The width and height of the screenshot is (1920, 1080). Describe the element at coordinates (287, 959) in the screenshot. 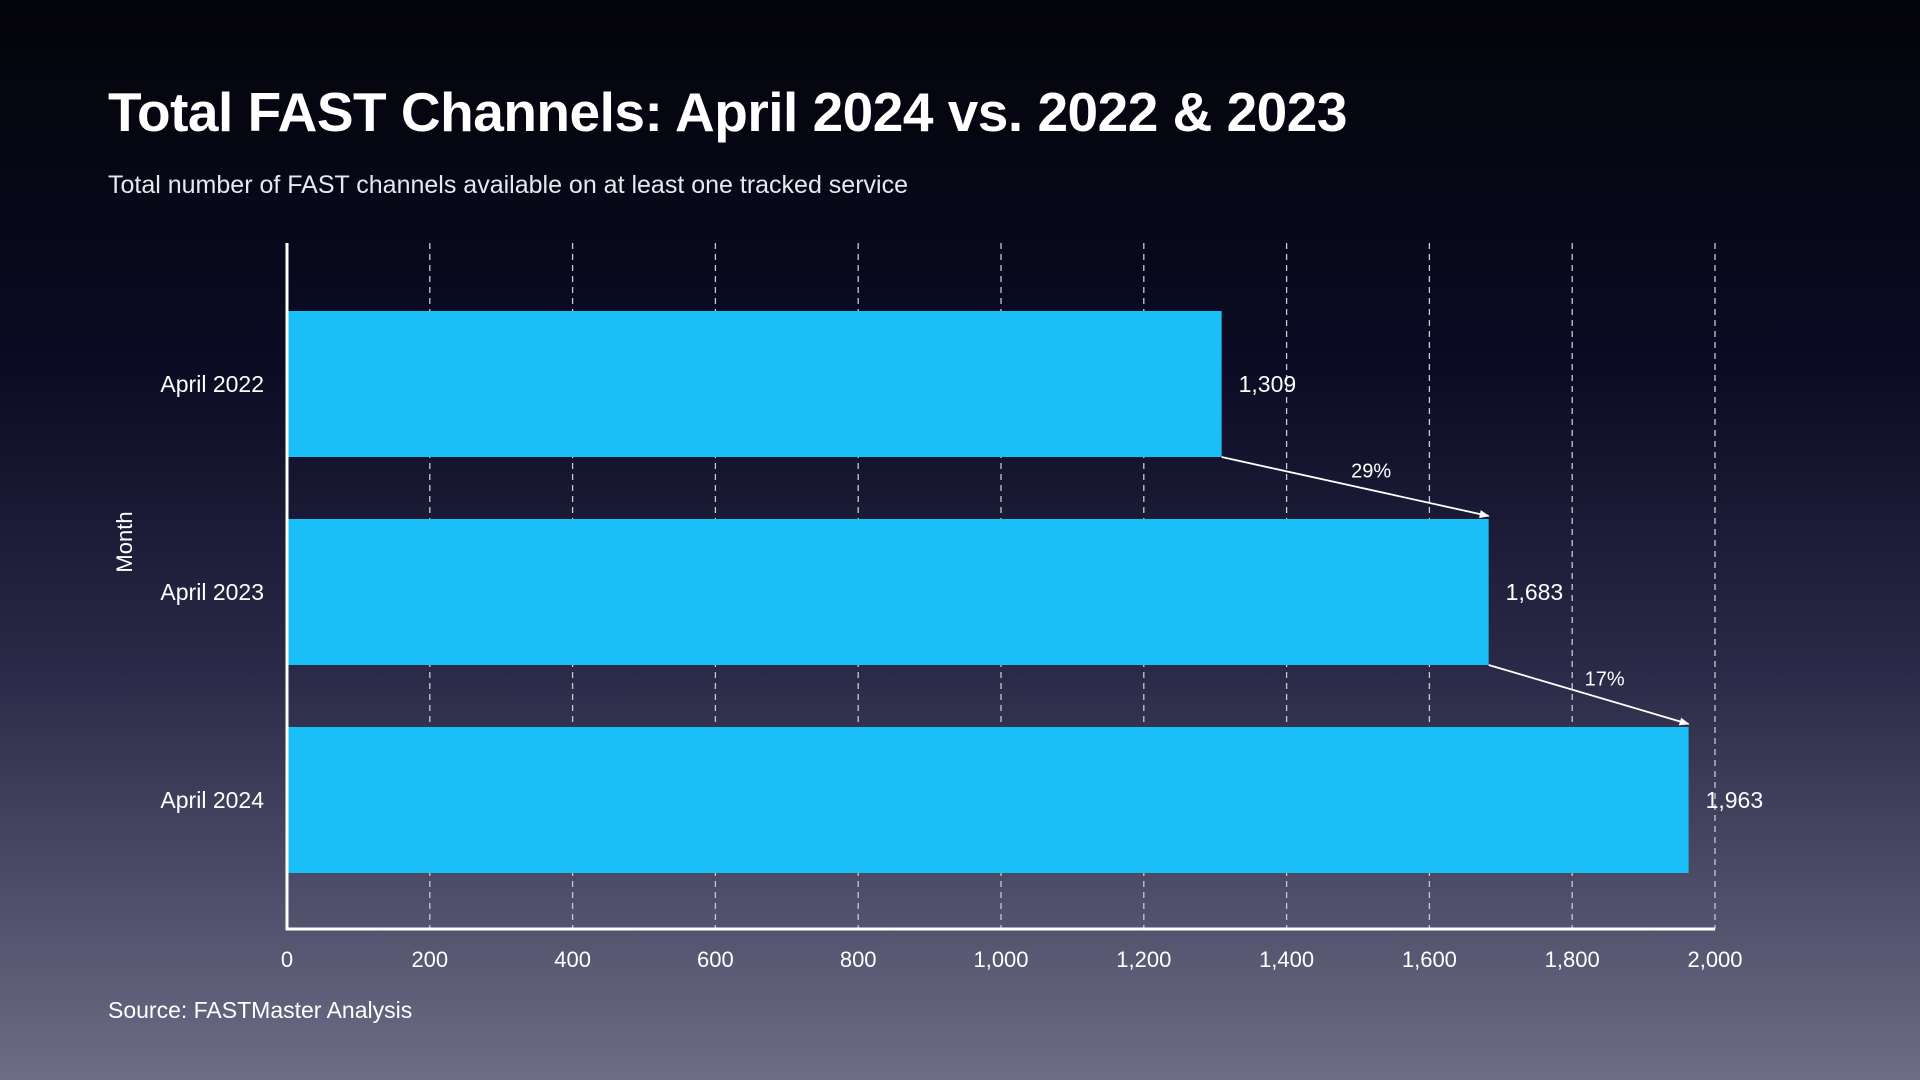

I see `x-tick-label: 0` at that location.